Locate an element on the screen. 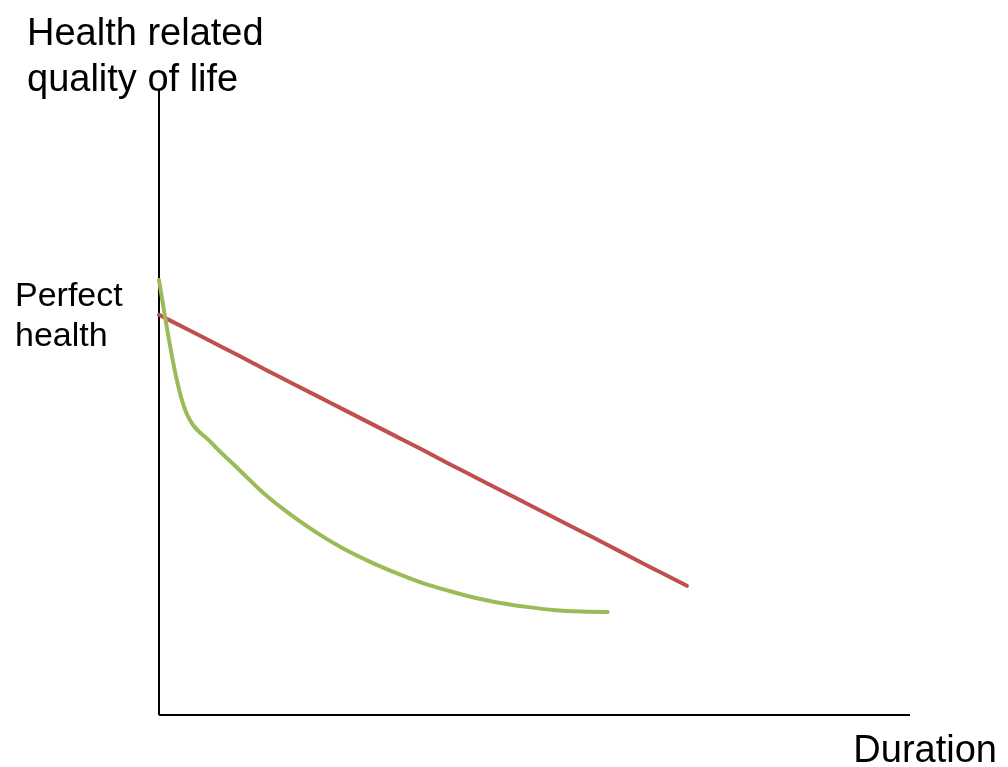 This screenshot has height=767, width=1008. y-axis-title: Health related quality of life is located at coordinates (145, 55).